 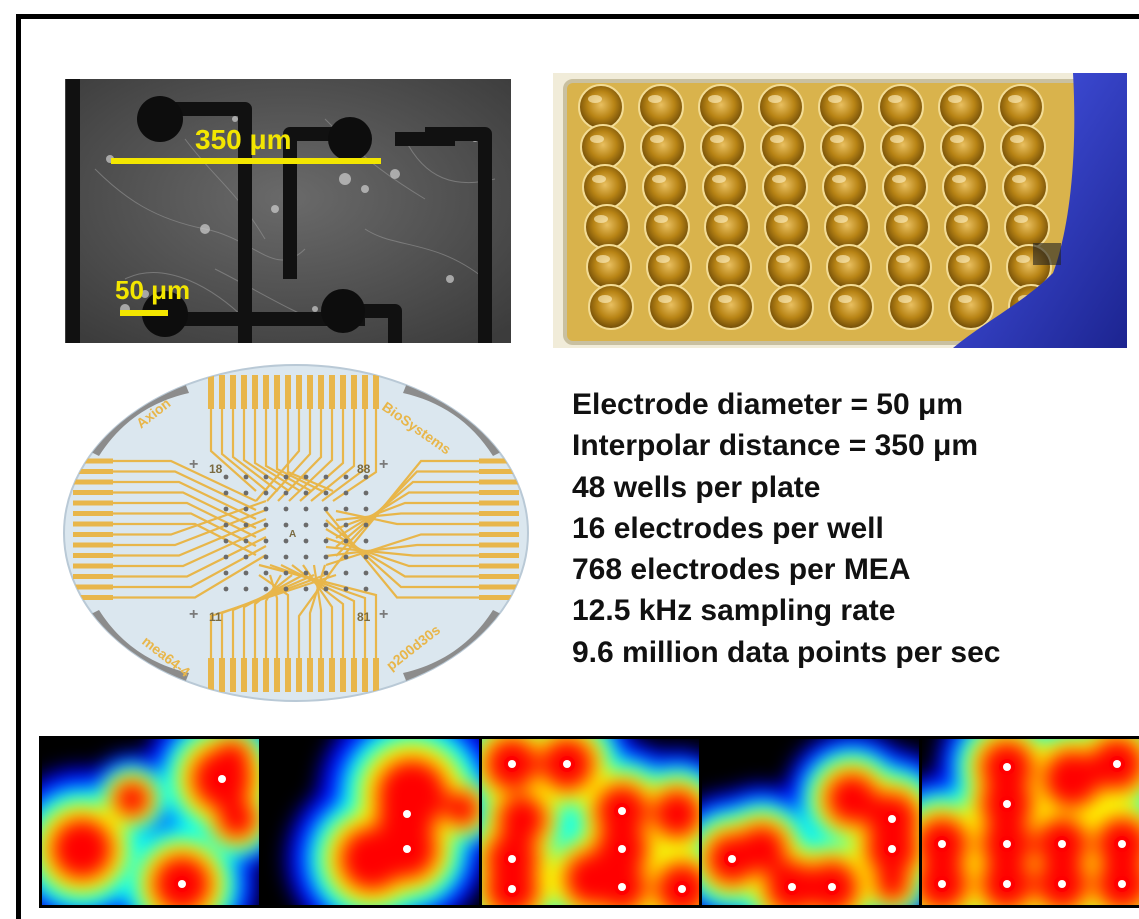 What do you see at coordinates (243, 139) in the screenshot?
I see `scale-label-large: 350 μm` at bounding box center [243, 139].